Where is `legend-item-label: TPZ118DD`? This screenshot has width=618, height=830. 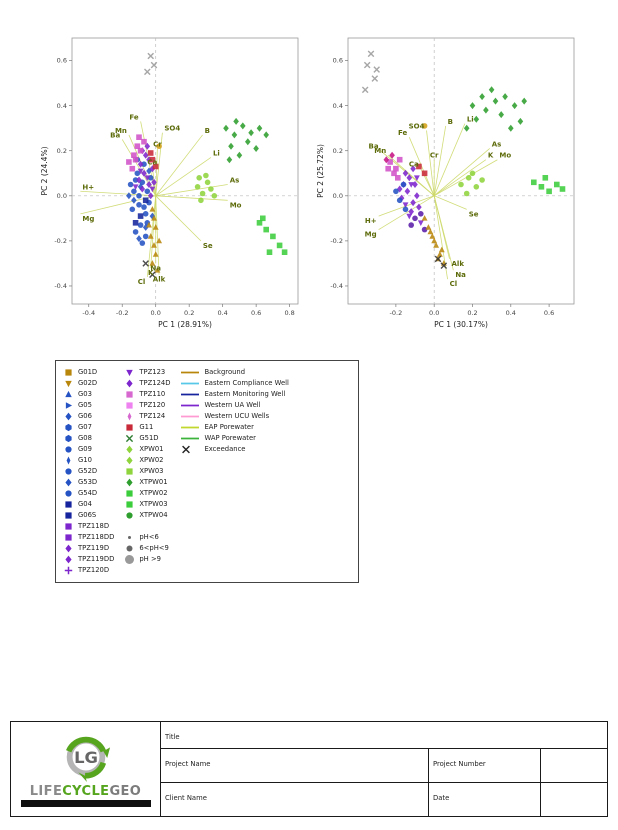
legend-item-label: TPZ118DD is located at coordinates (96, 537).